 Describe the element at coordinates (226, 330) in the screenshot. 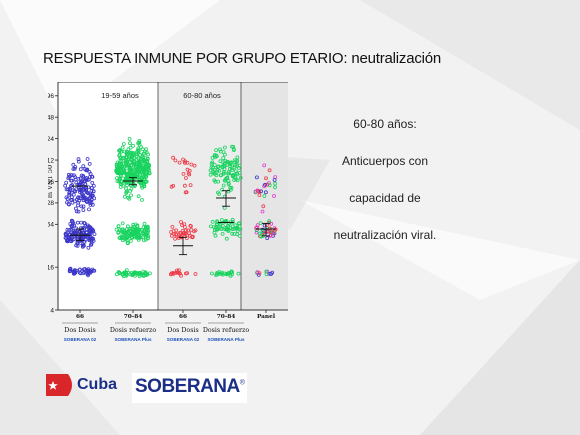

I see `bottom-label: Dosis refuerzo` at that location.